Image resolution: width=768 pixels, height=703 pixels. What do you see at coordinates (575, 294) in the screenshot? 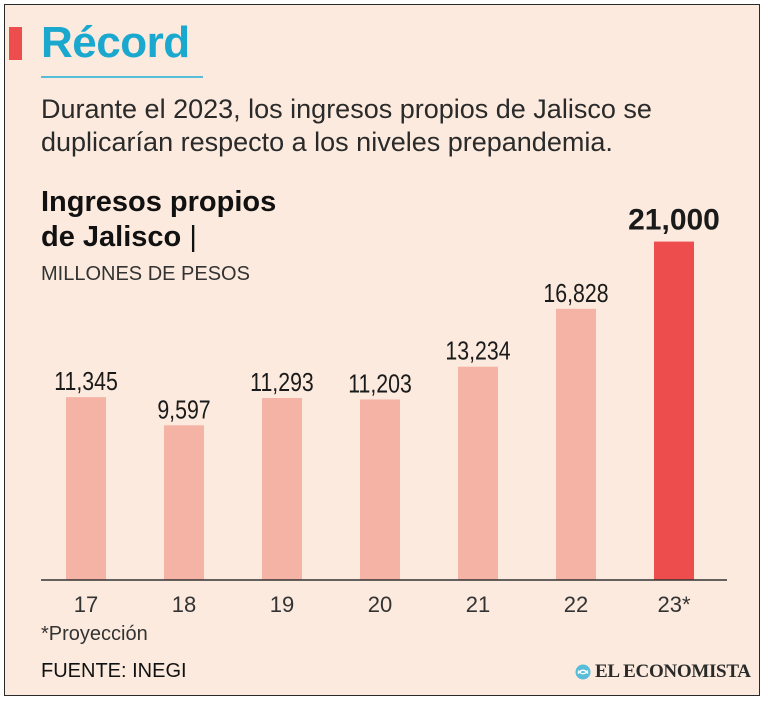
I see `bar-value-label-22: 16,828` at bounding box center [575, 294].